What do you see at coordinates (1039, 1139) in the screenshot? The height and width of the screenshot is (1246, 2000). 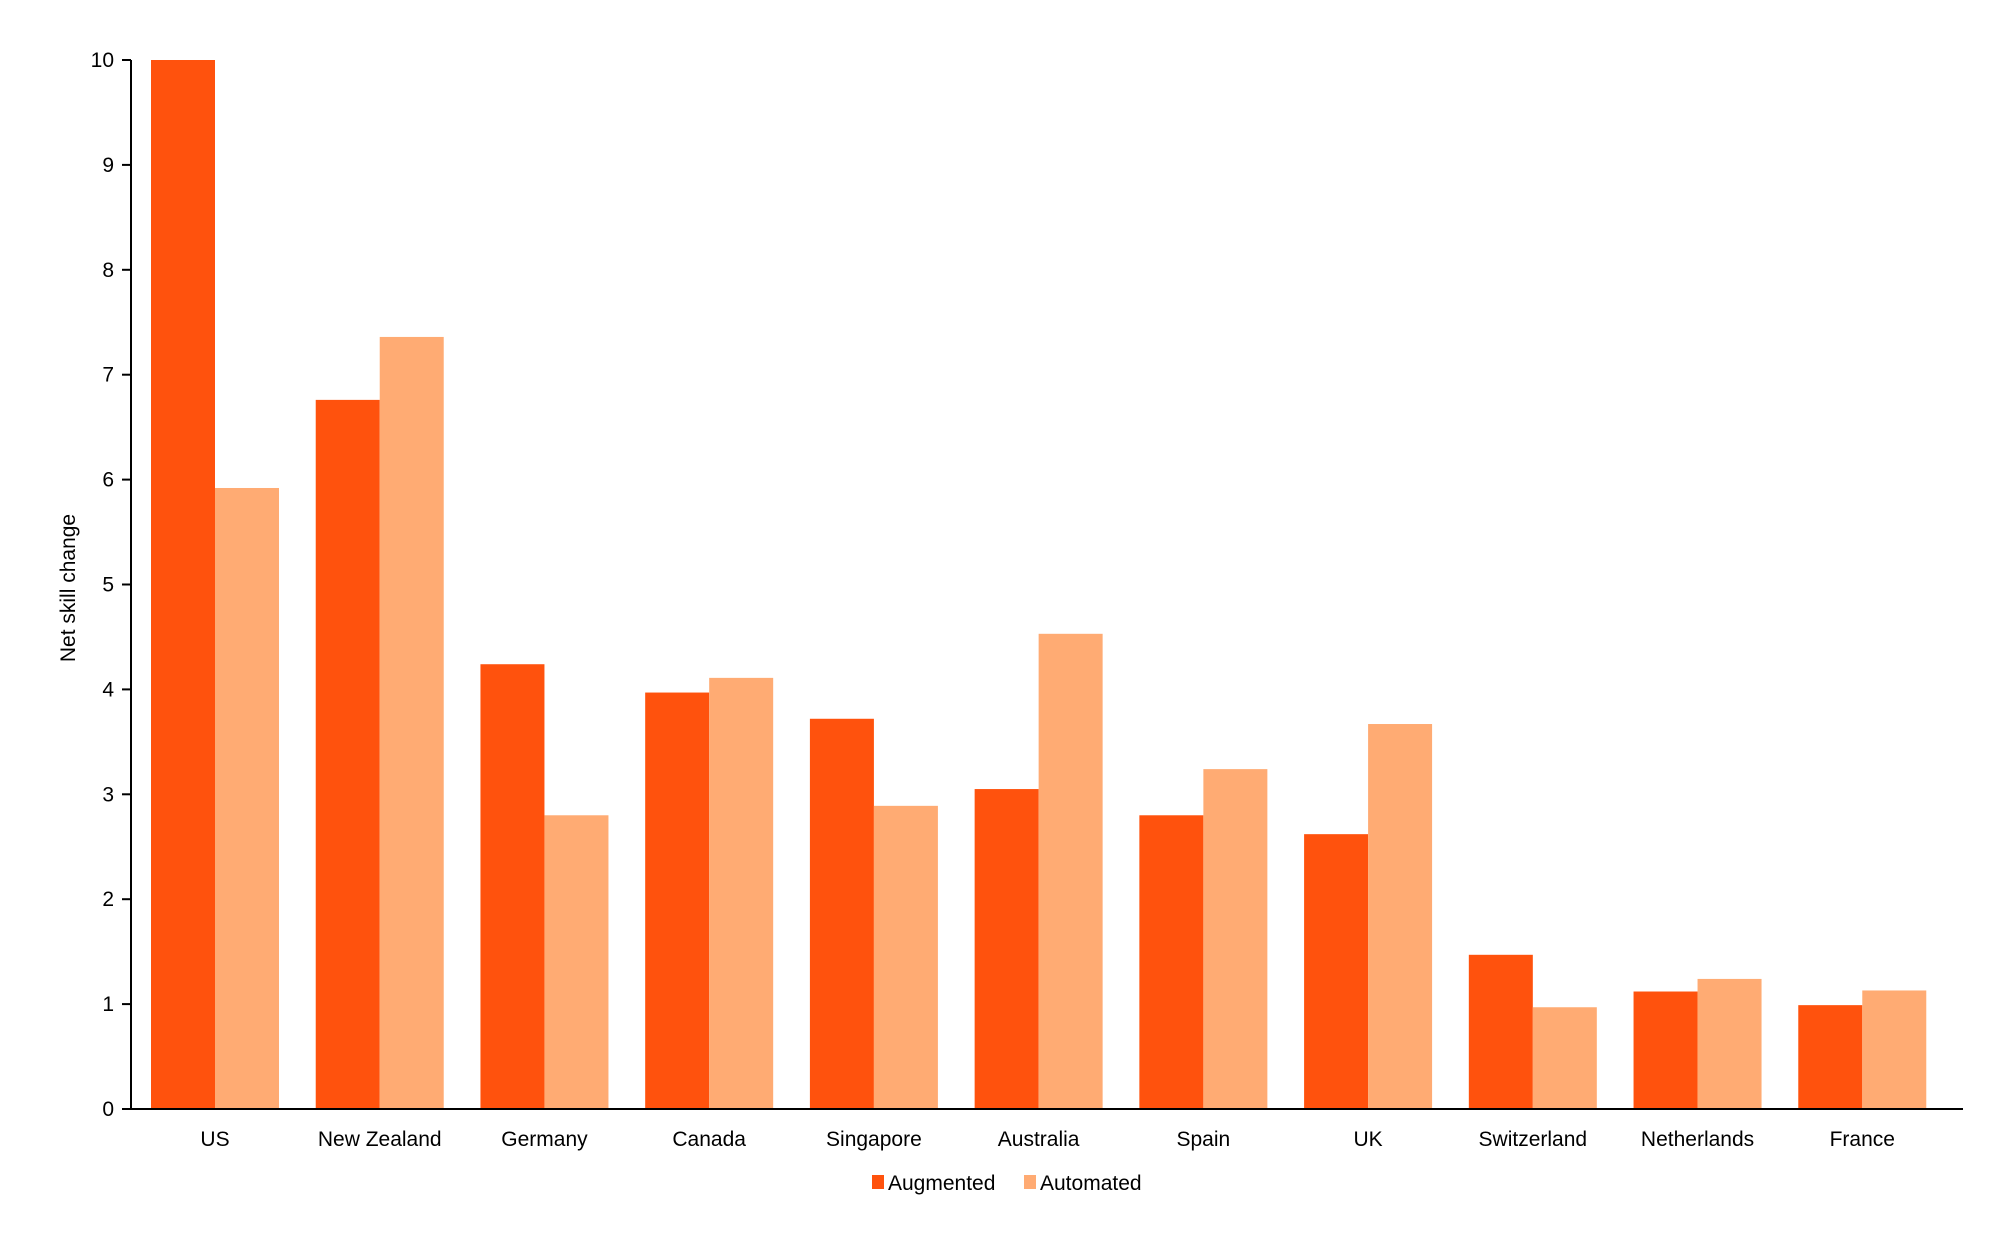 I see `x-category-label: Australia` at bounding box center [1039, 1139].